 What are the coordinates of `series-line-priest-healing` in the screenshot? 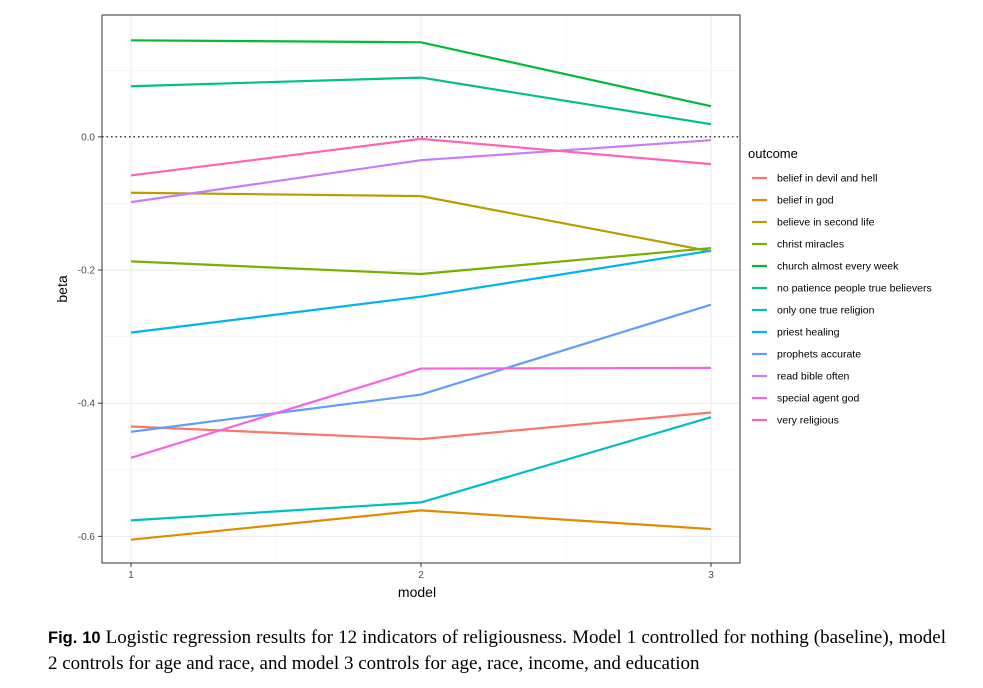 It's located at (421, 291).